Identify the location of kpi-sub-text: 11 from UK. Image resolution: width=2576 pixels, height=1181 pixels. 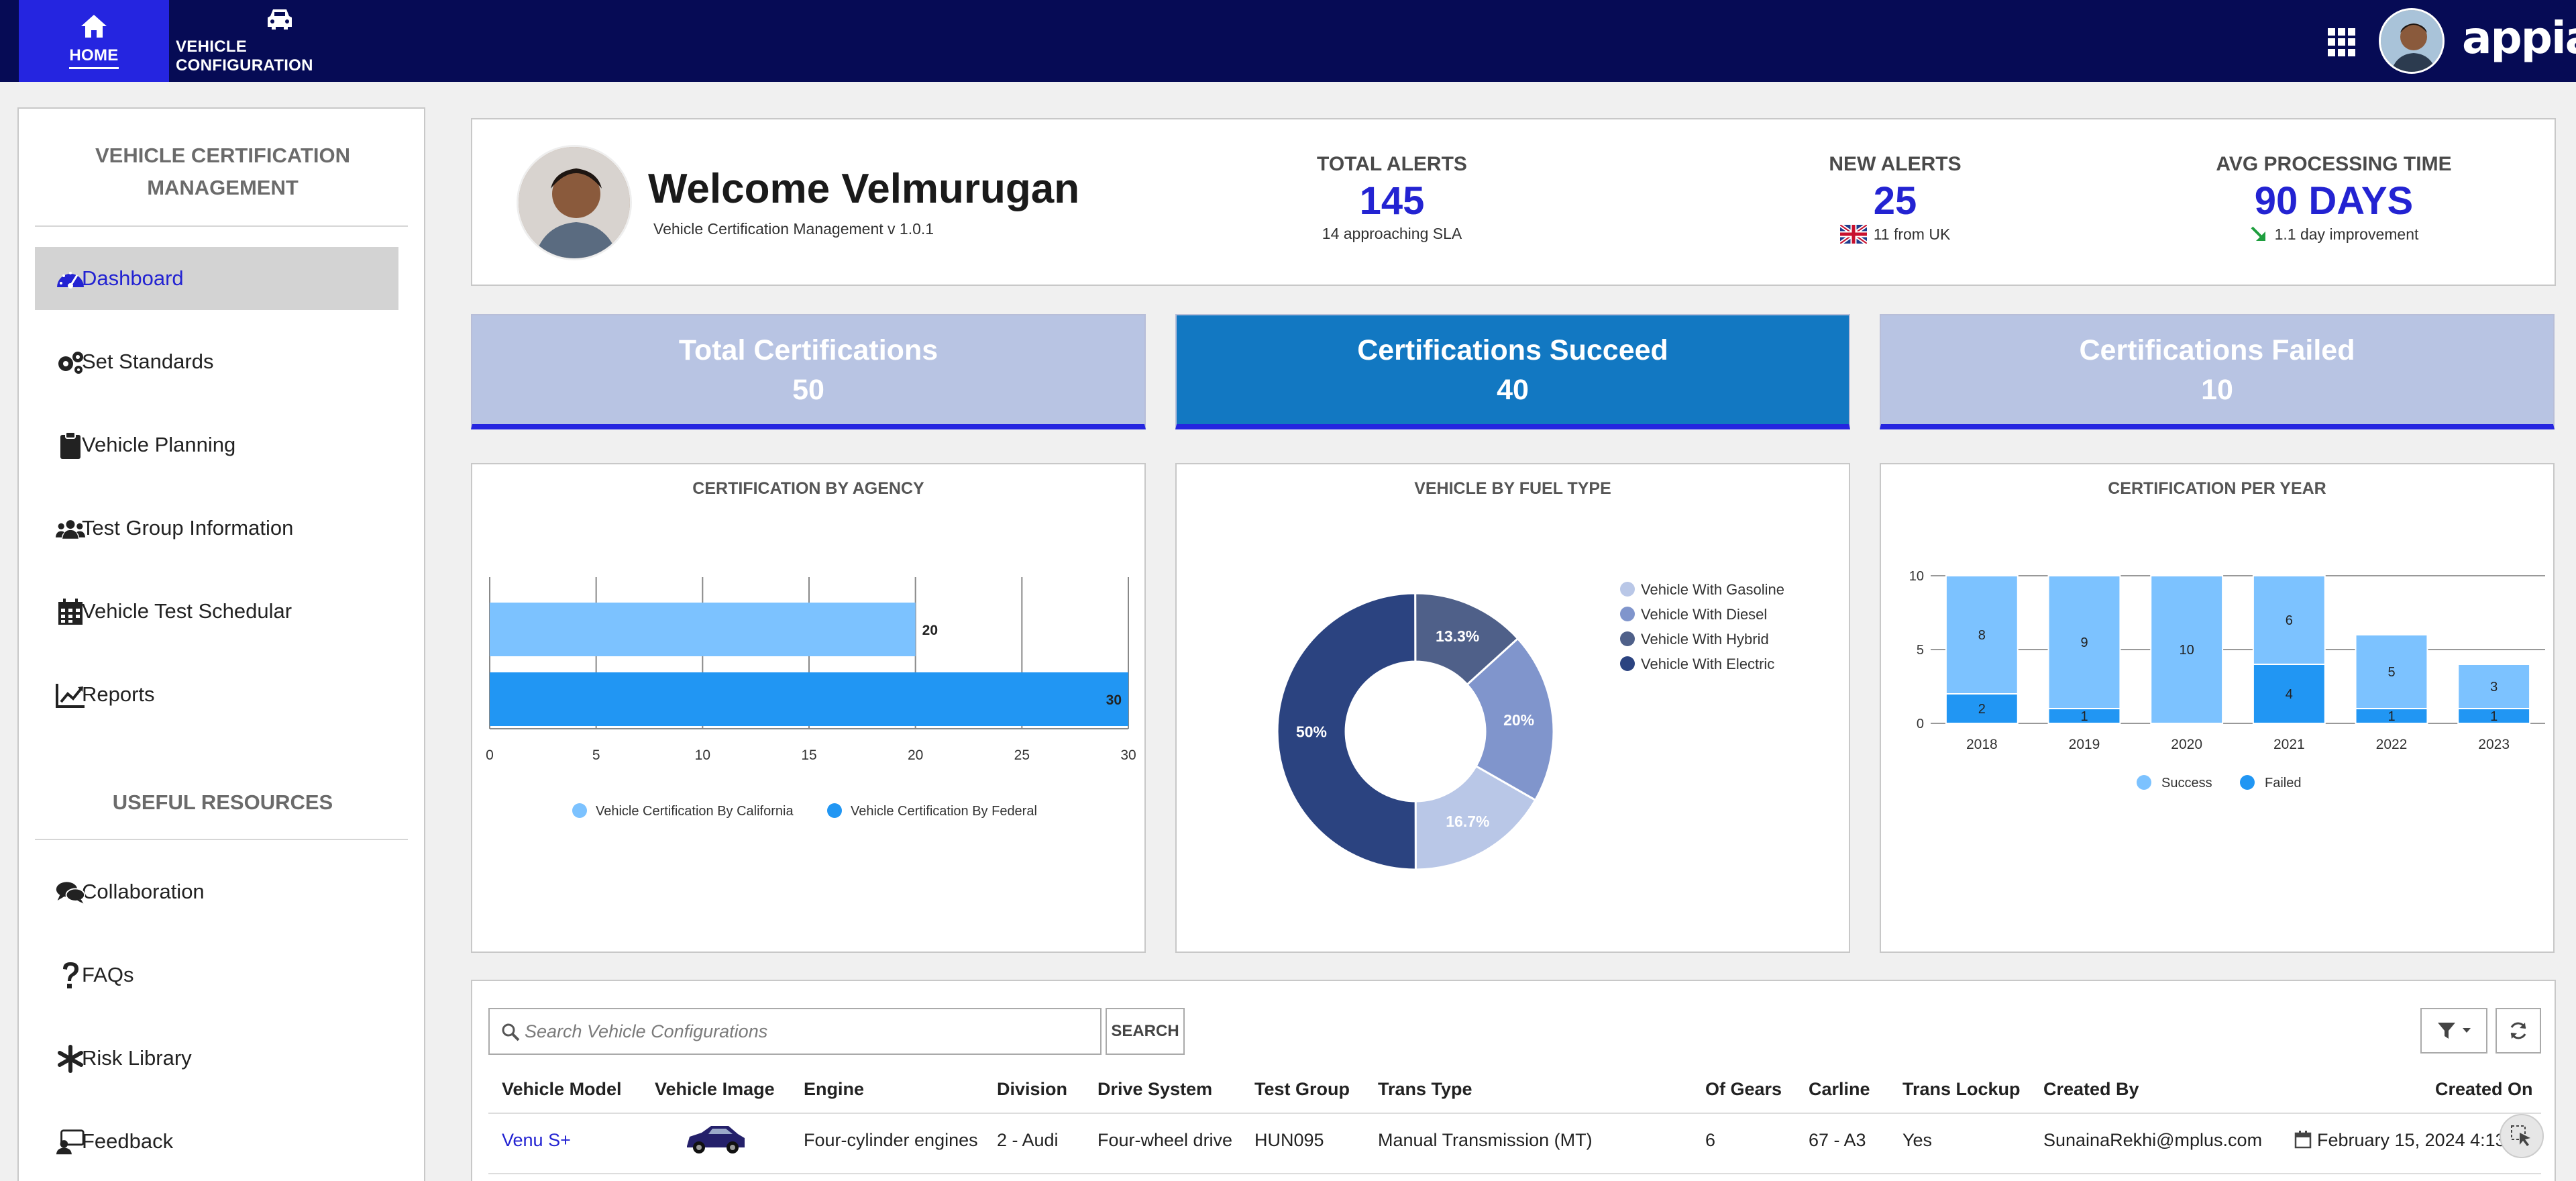
(1912, 234).